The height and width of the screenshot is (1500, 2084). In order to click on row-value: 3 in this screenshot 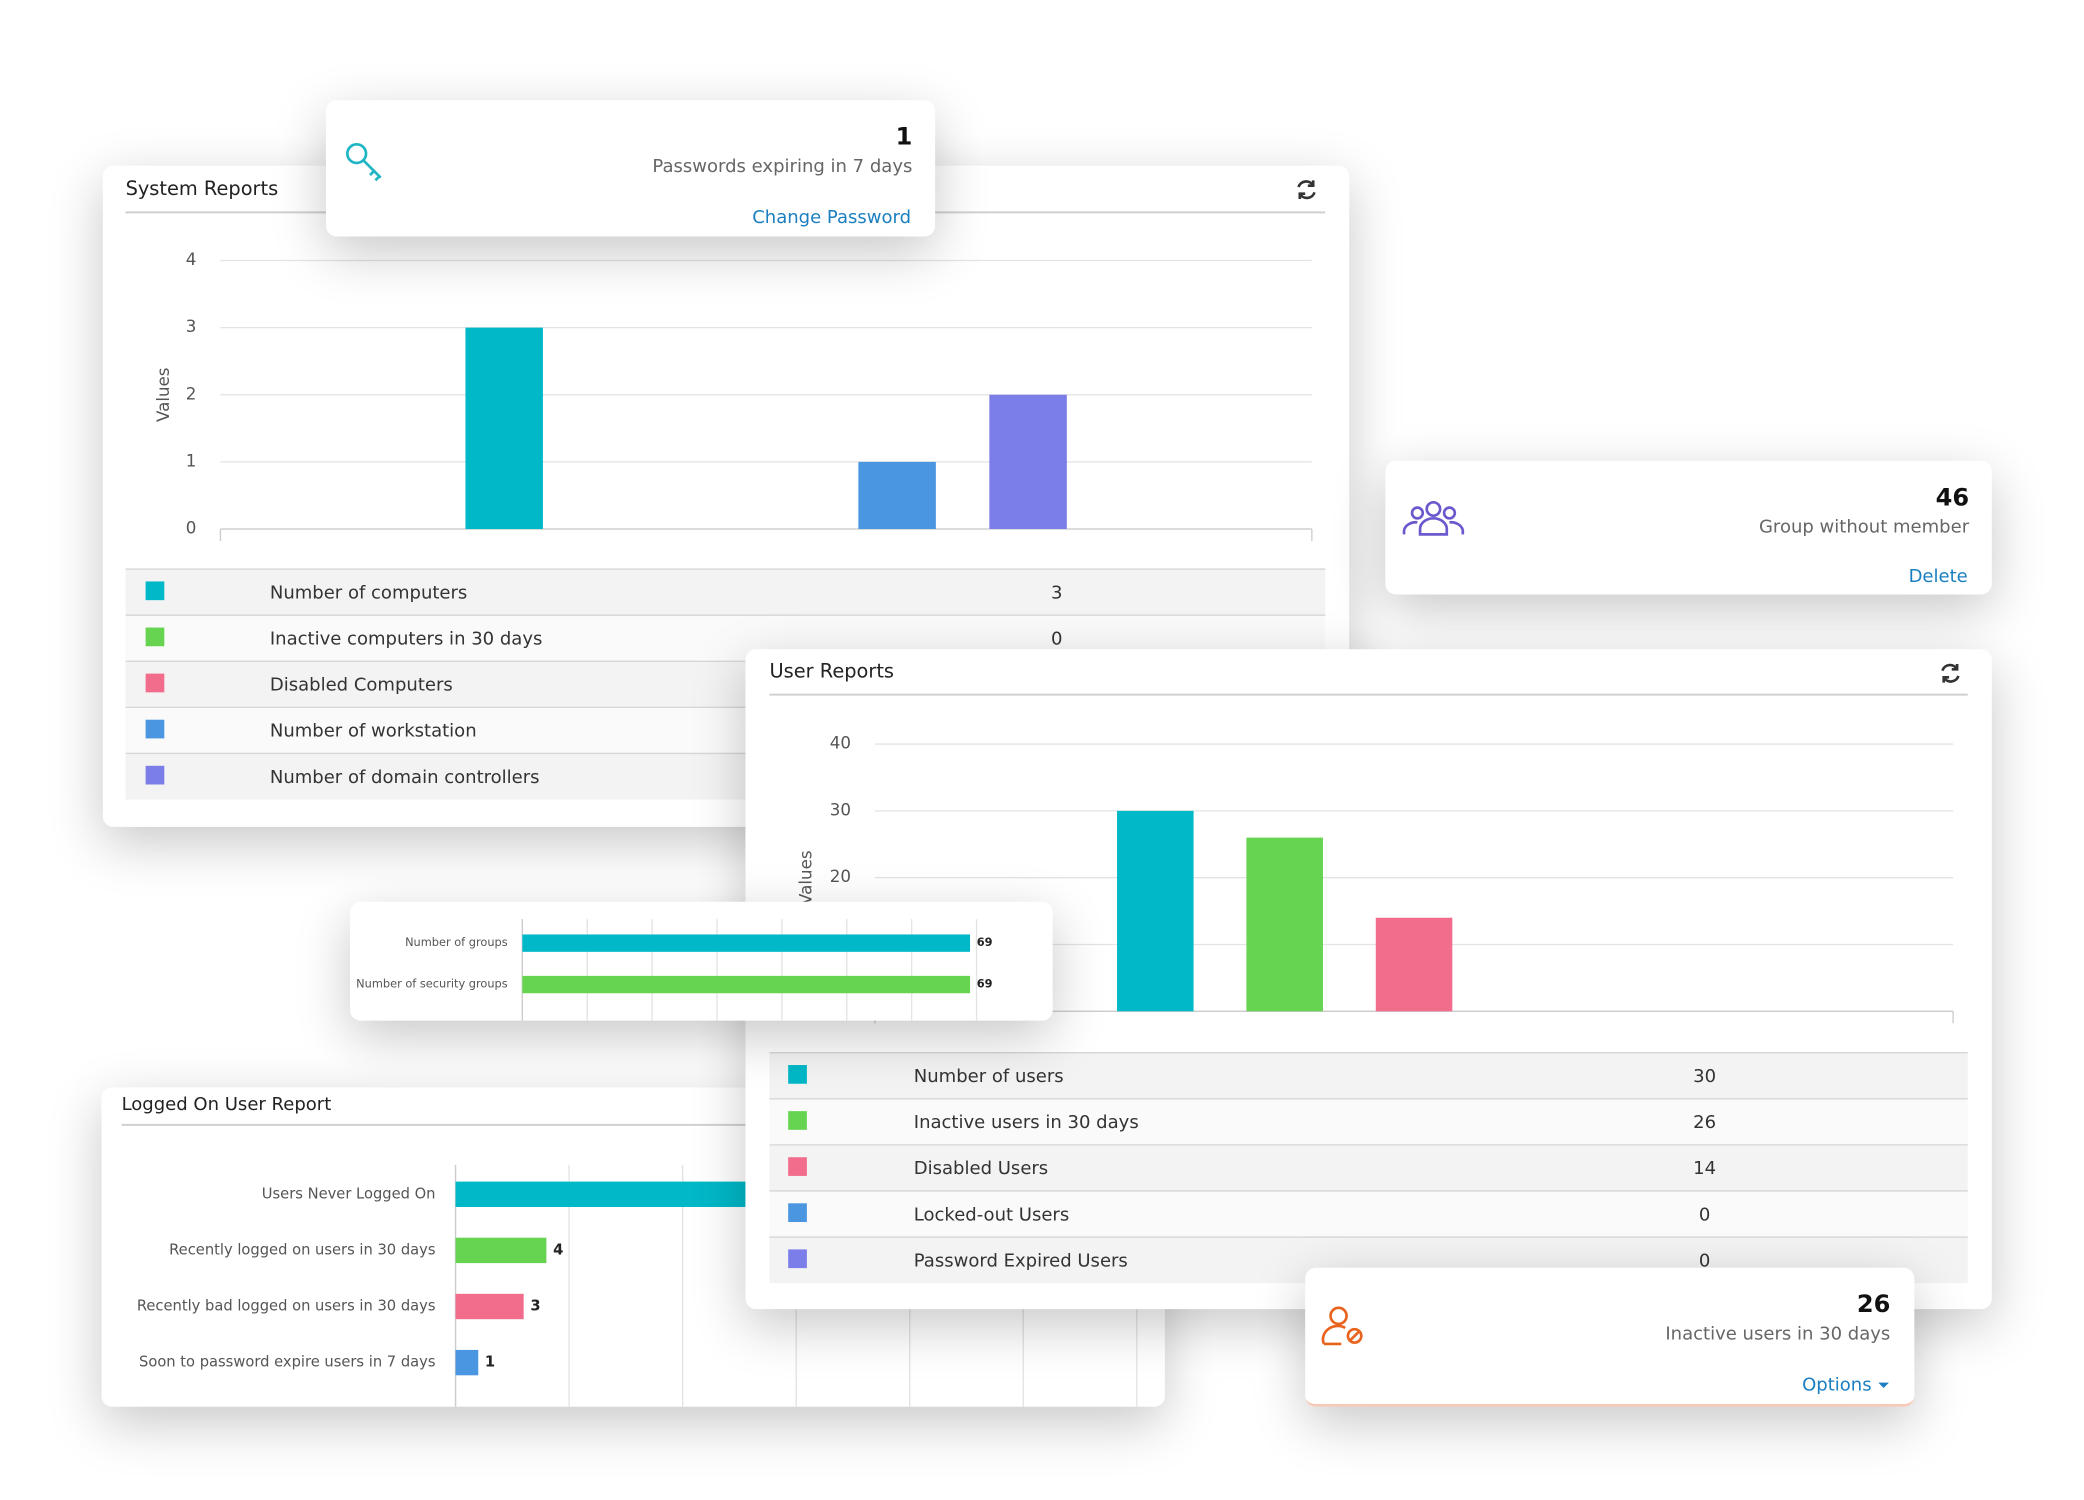, I will do `click(1056, 592)`.